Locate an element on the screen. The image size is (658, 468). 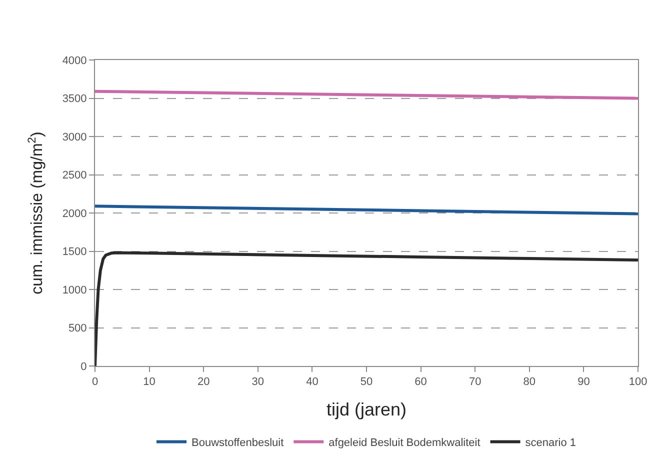
x-tick-label: 70 is located at coordinates (475, 382).